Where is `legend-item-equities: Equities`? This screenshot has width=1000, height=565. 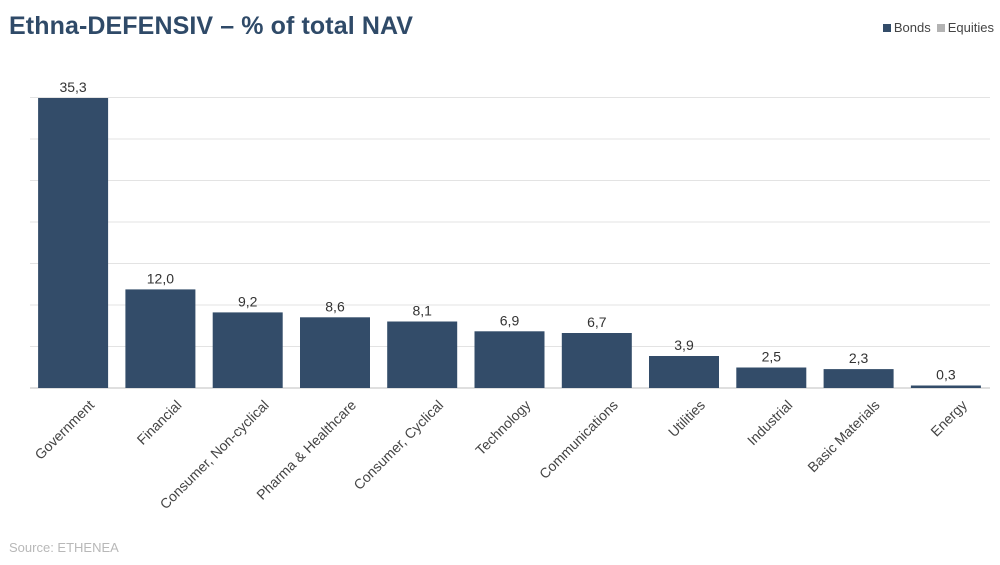 legend-item-equities: Equities is located at coordinates (965, 27).